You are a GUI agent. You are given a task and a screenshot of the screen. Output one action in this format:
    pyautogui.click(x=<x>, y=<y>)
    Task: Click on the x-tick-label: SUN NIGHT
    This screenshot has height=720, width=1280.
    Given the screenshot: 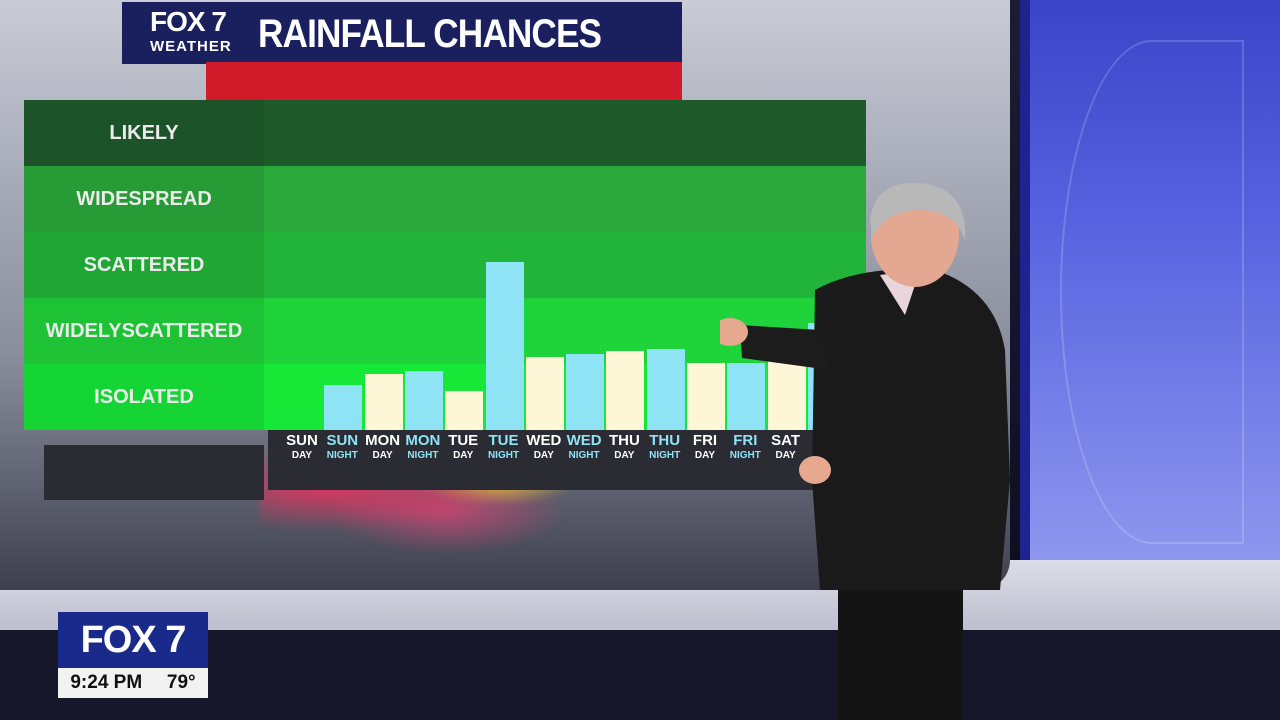 What is the action you would take?
    pyautogui.click(x=342, y=447)
    